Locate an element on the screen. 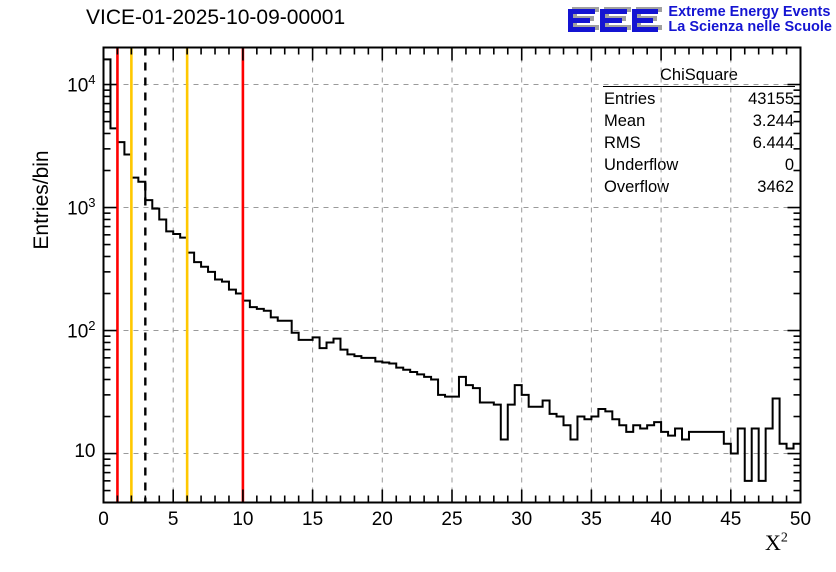 The image size is (836, 572). x-axis-tick-label: 10 is located at coordinates (243, 519).